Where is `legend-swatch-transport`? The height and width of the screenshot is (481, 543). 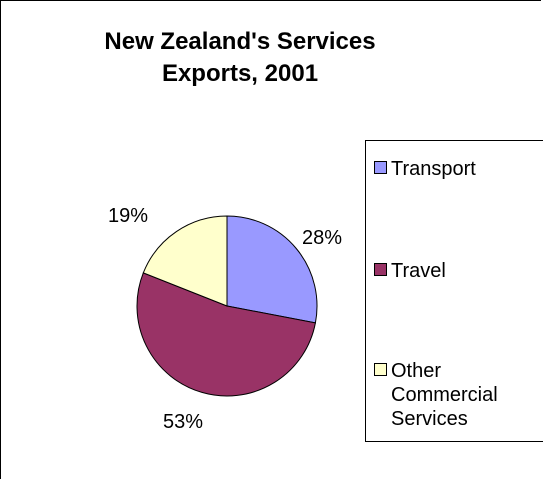
legend-swatch-transport is located at coordinates (380, 167).